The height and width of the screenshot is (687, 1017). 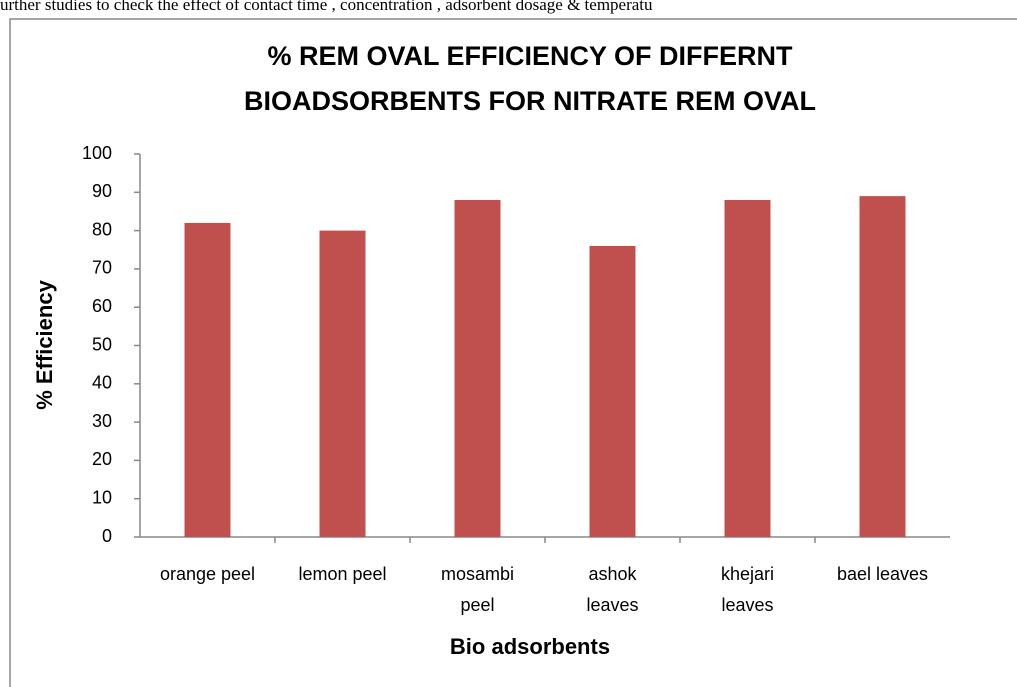 I want to click on x-axis-label: Bio adsorbents, so click(x=530, y=646).